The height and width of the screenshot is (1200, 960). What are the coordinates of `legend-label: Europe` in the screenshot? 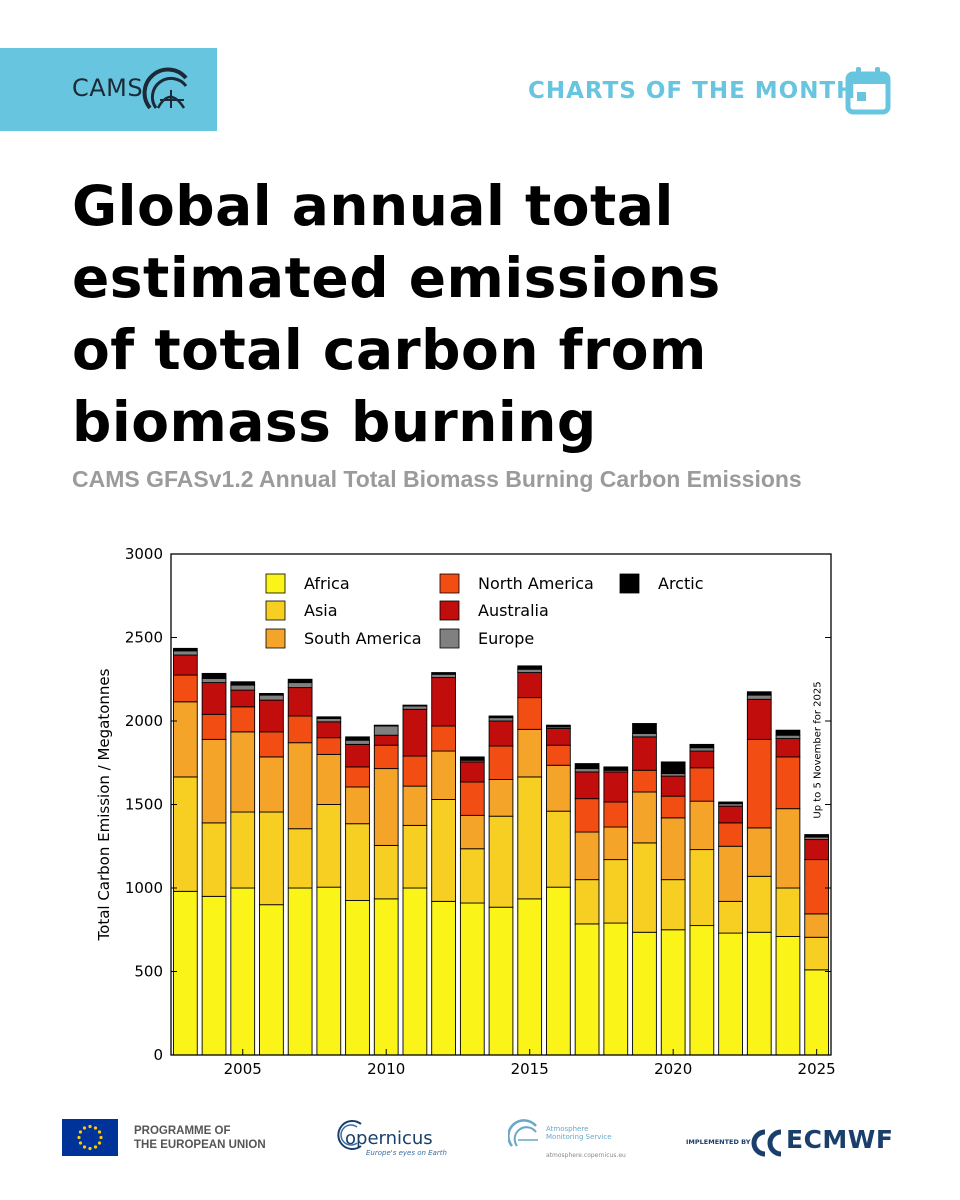 It's located at (506, 638).